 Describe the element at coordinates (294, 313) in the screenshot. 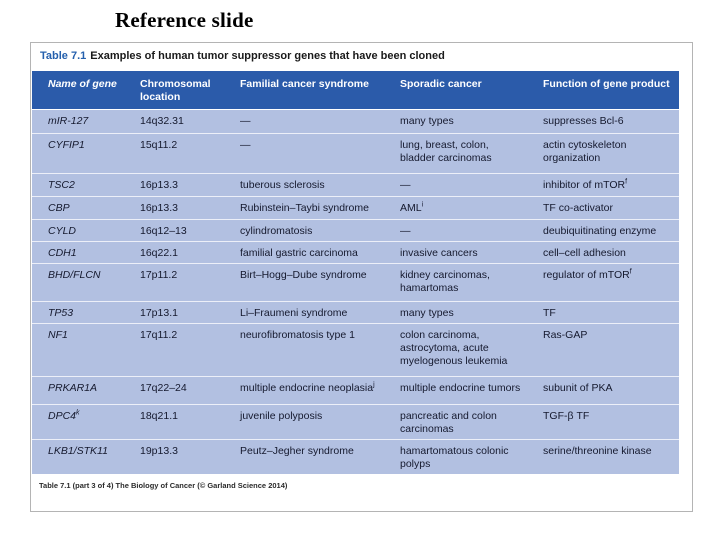

I see `familial-syndrome-cell: Li–Fraumeni syndrome` at that location.